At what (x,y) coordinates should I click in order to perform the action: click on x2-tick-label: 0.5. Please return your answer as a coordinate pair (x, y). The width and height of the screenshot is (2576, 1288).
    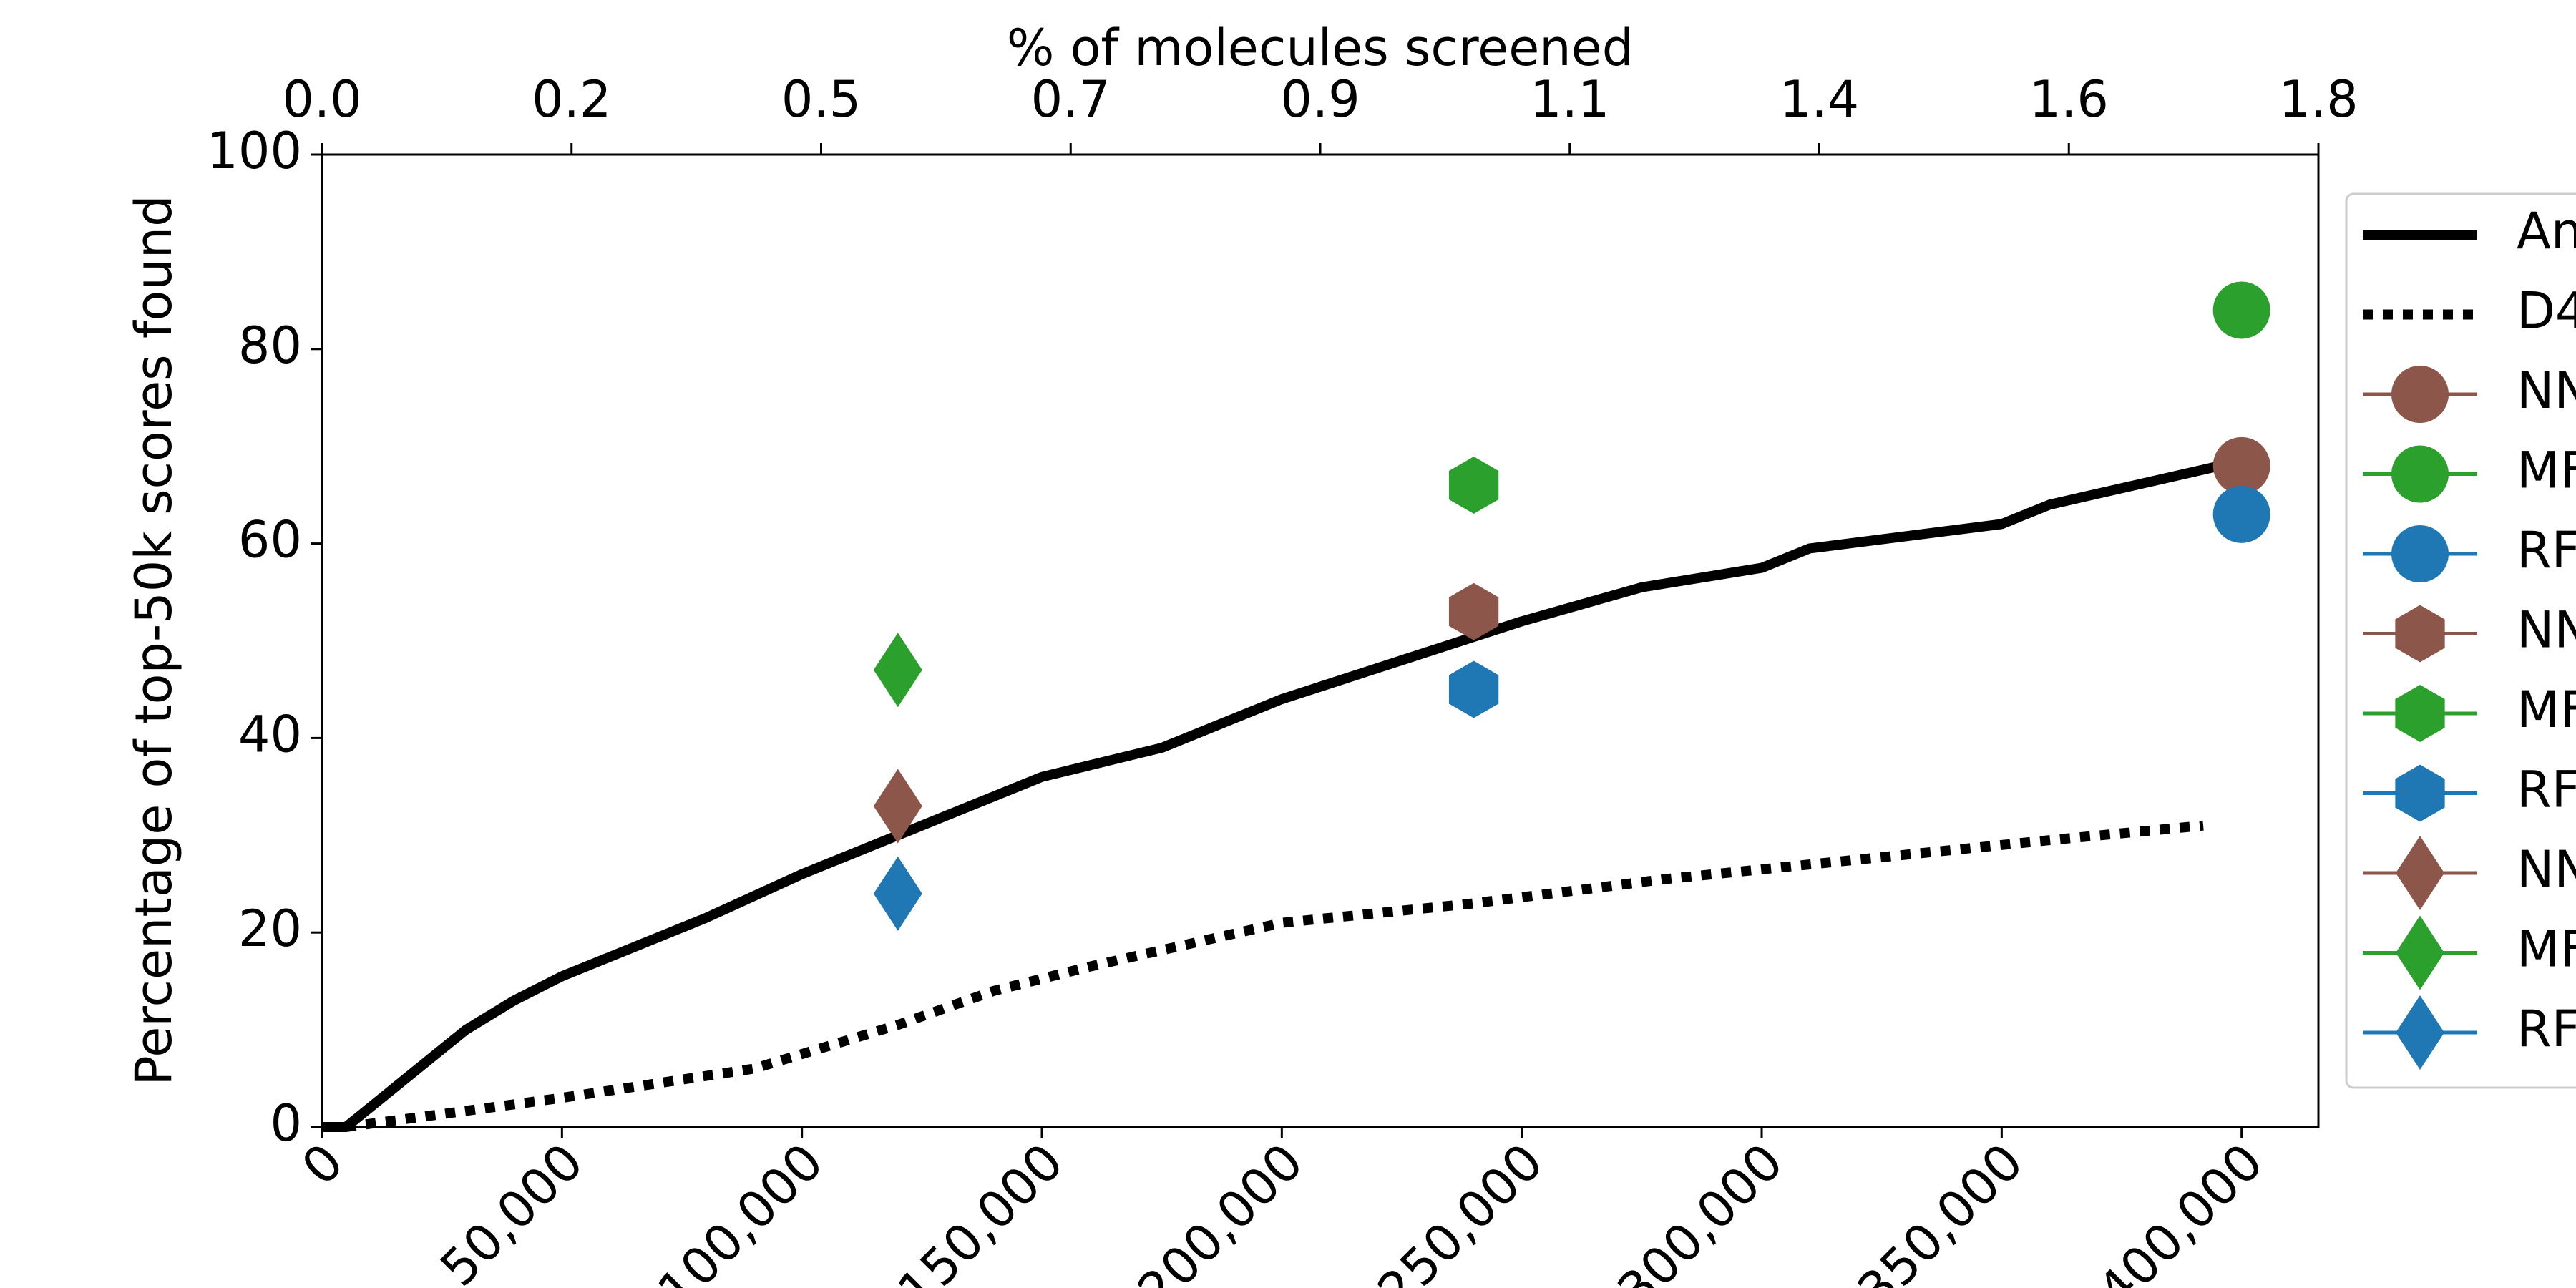
    Looking at the image, I should click on (821, 100).